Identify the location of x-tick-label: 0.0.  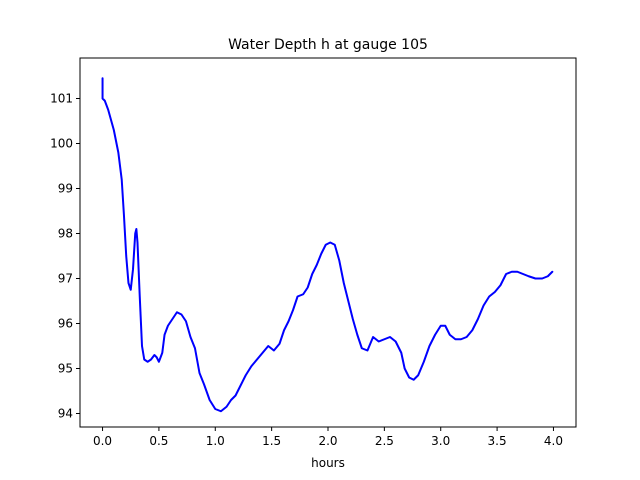
(102, 441).